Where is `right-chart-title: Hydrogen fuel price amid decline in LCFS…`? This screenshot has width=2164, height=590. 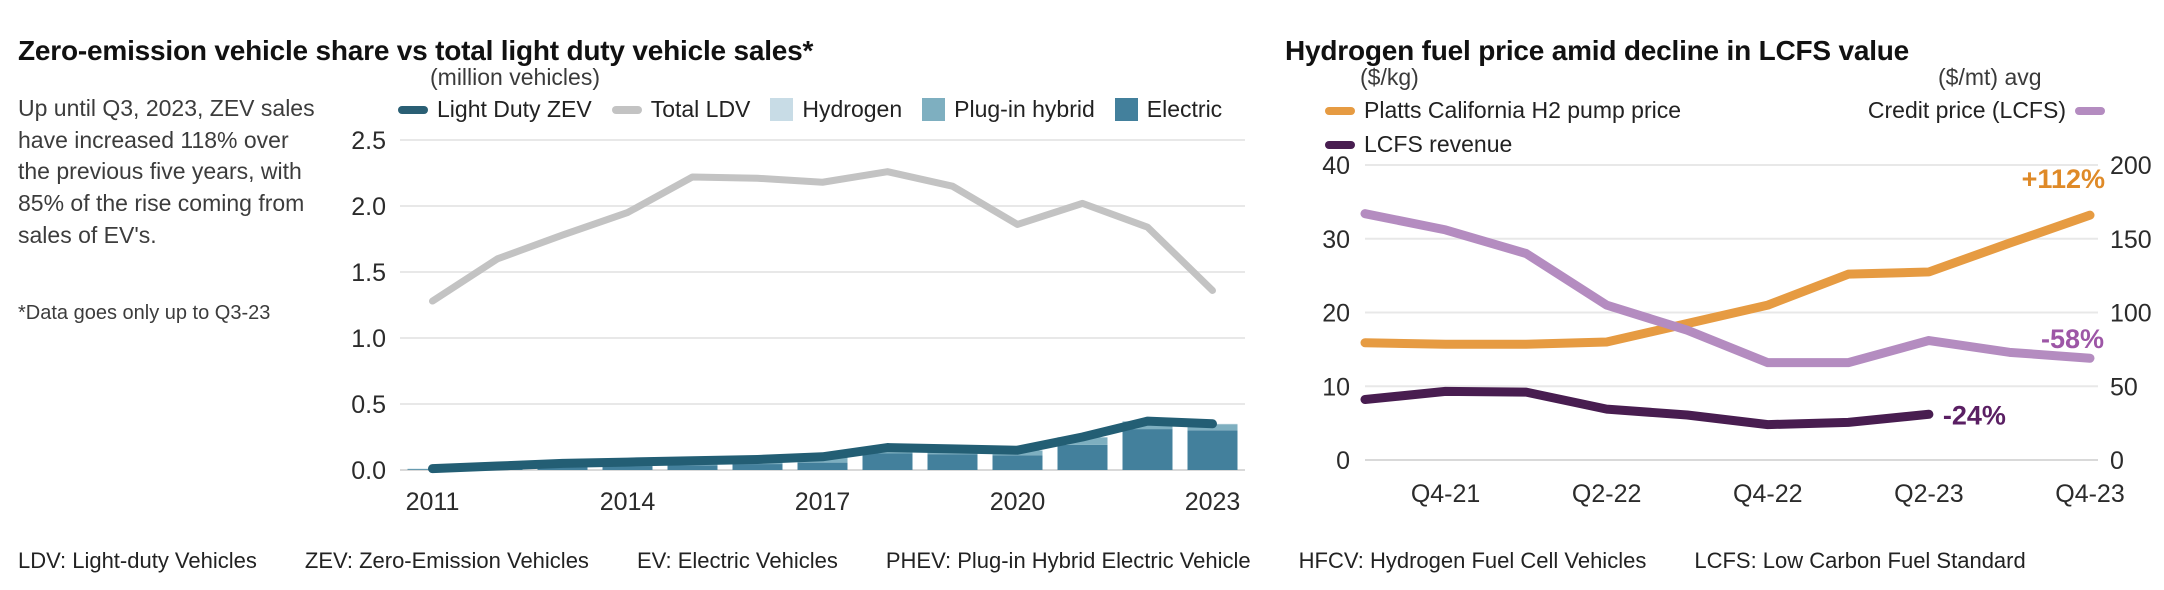
right-chart-title: Hydrogen fuel price amid decline in LCFS… is located at coordinates (1597, 51).